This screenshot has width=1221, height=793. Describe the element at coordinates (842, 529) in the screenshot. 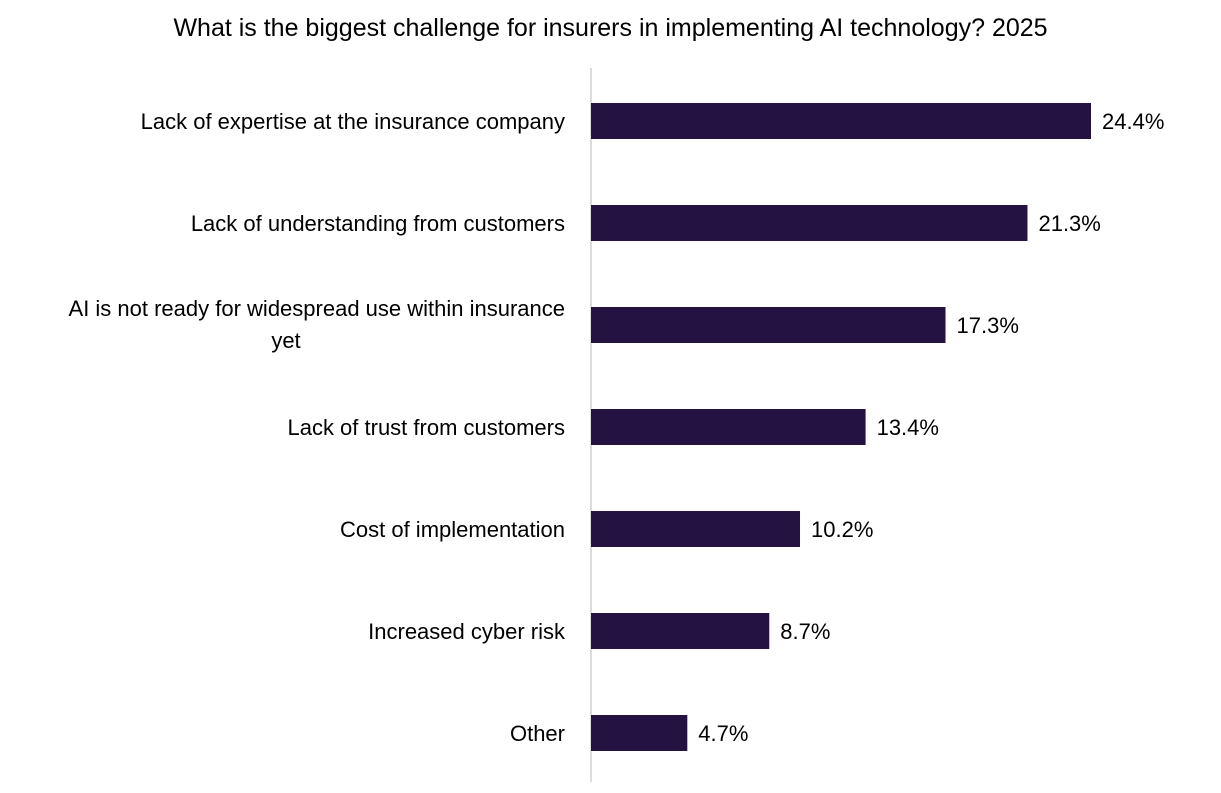

I see `value-label: 10.2%` at that location.